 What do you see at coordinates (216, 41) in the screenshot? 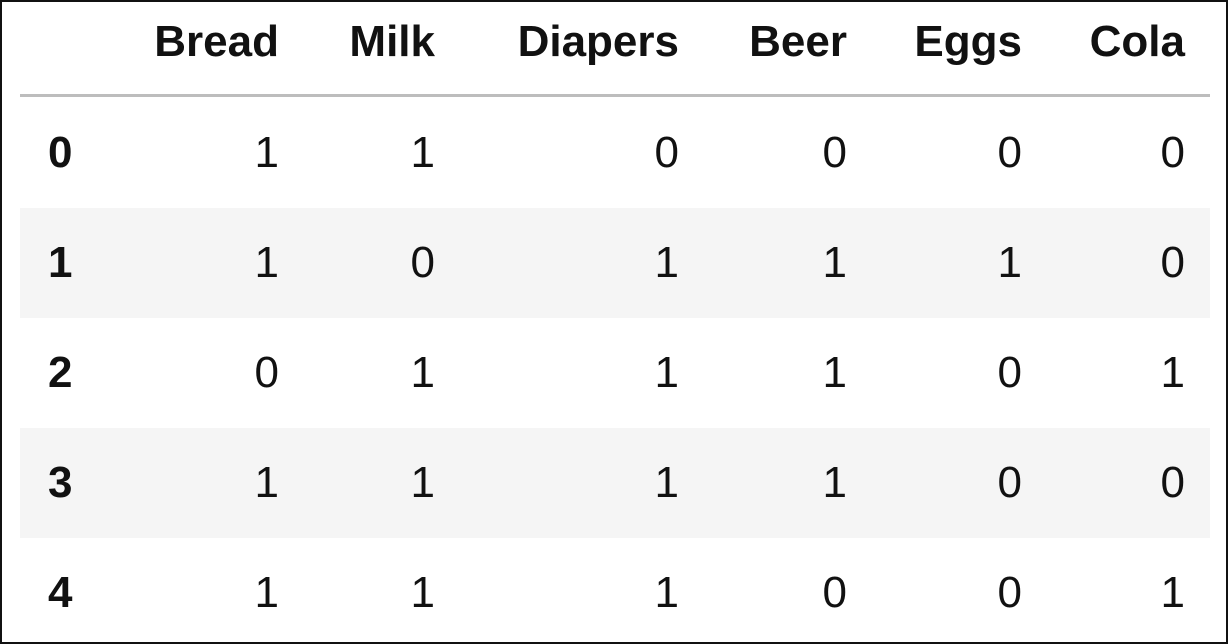
I see `column-header: Bread` at bounding box center [216, 41].